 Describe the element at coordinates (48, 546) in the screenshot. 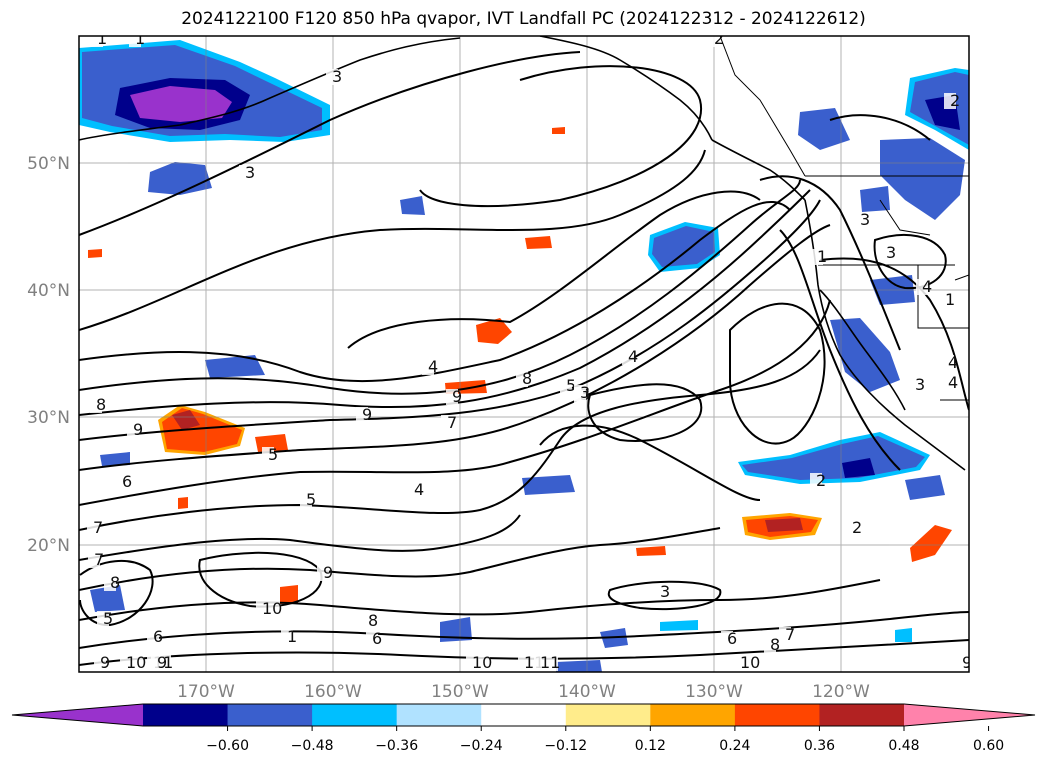

I see `lat-label-20n: 20°N` at that location.